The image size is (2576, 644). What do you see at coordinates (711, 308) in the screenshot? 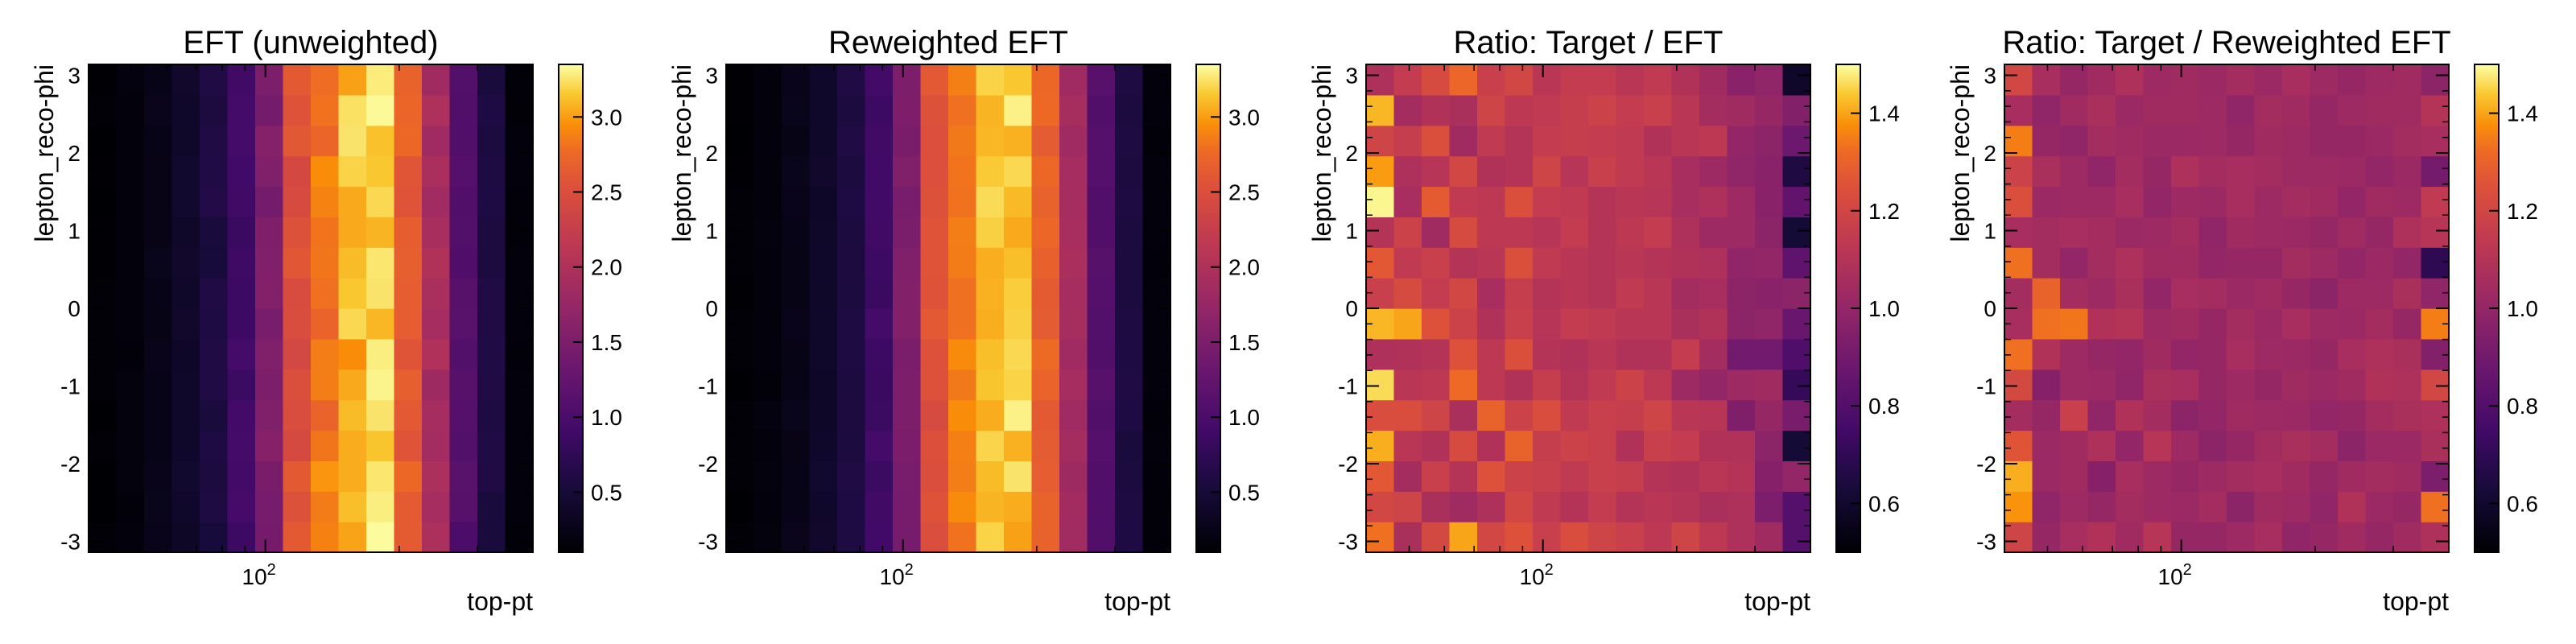
I see `y-tick-label: 0` at bounding box center [711, 308].